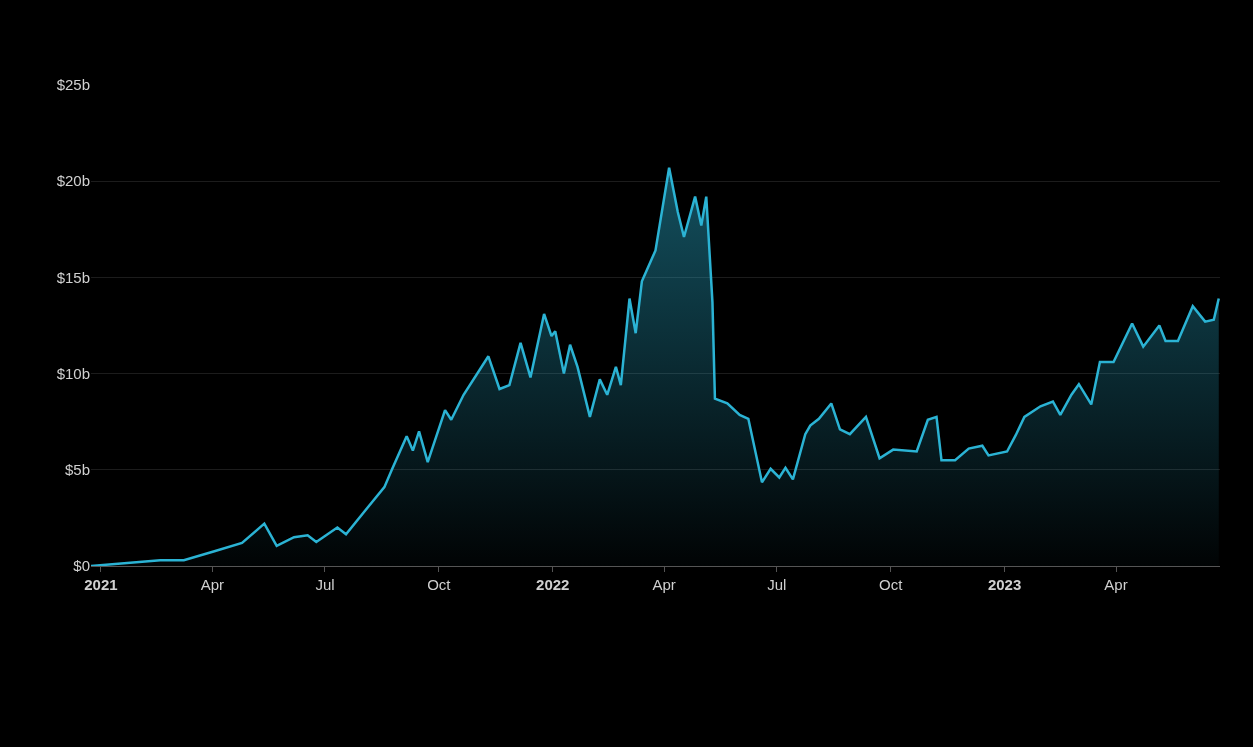  What do you see at coordinates (73, 277) in the screenshot?
I see `y-tick-label: $15b` at bounding box center [73, 277].